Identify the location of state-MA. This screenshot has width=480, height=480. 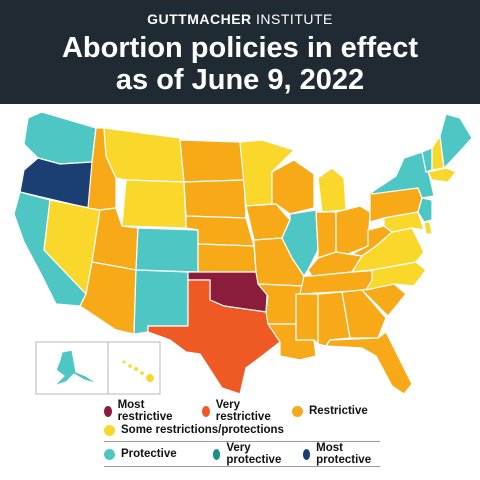
(442, 175).